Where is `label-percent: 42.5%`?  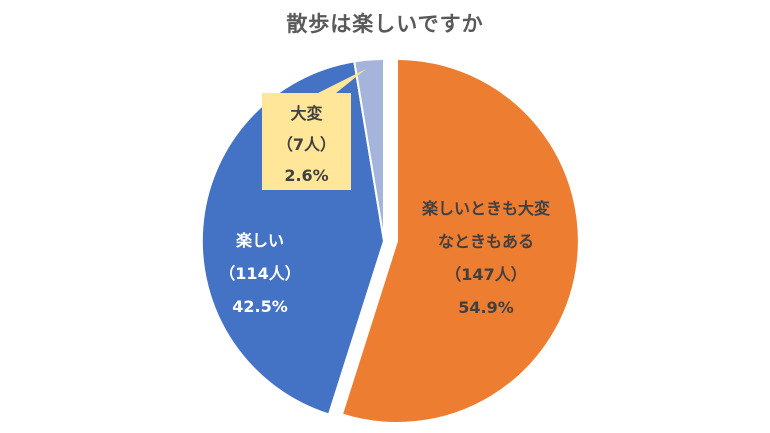 label-percent: 42.5% is located at coordinates (260, 306).